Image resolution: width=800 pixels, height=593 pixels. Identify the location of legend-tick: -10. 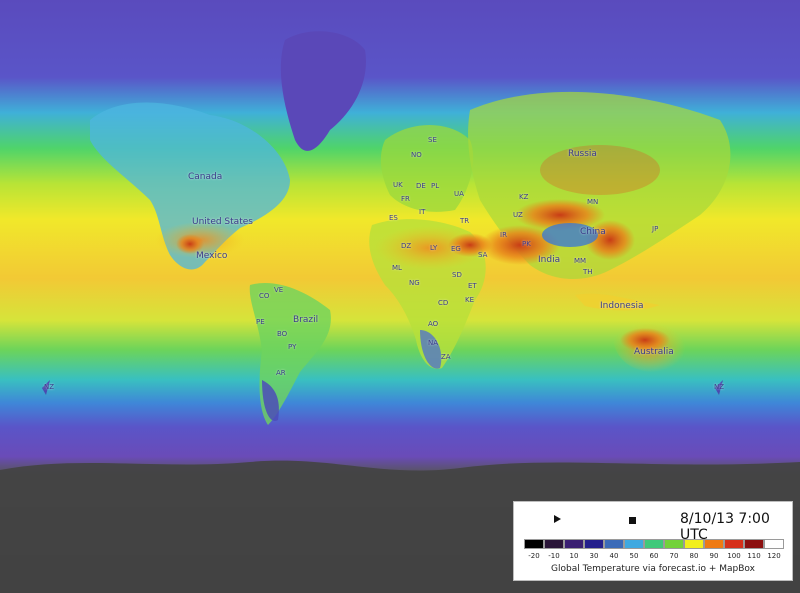
(554, 556).